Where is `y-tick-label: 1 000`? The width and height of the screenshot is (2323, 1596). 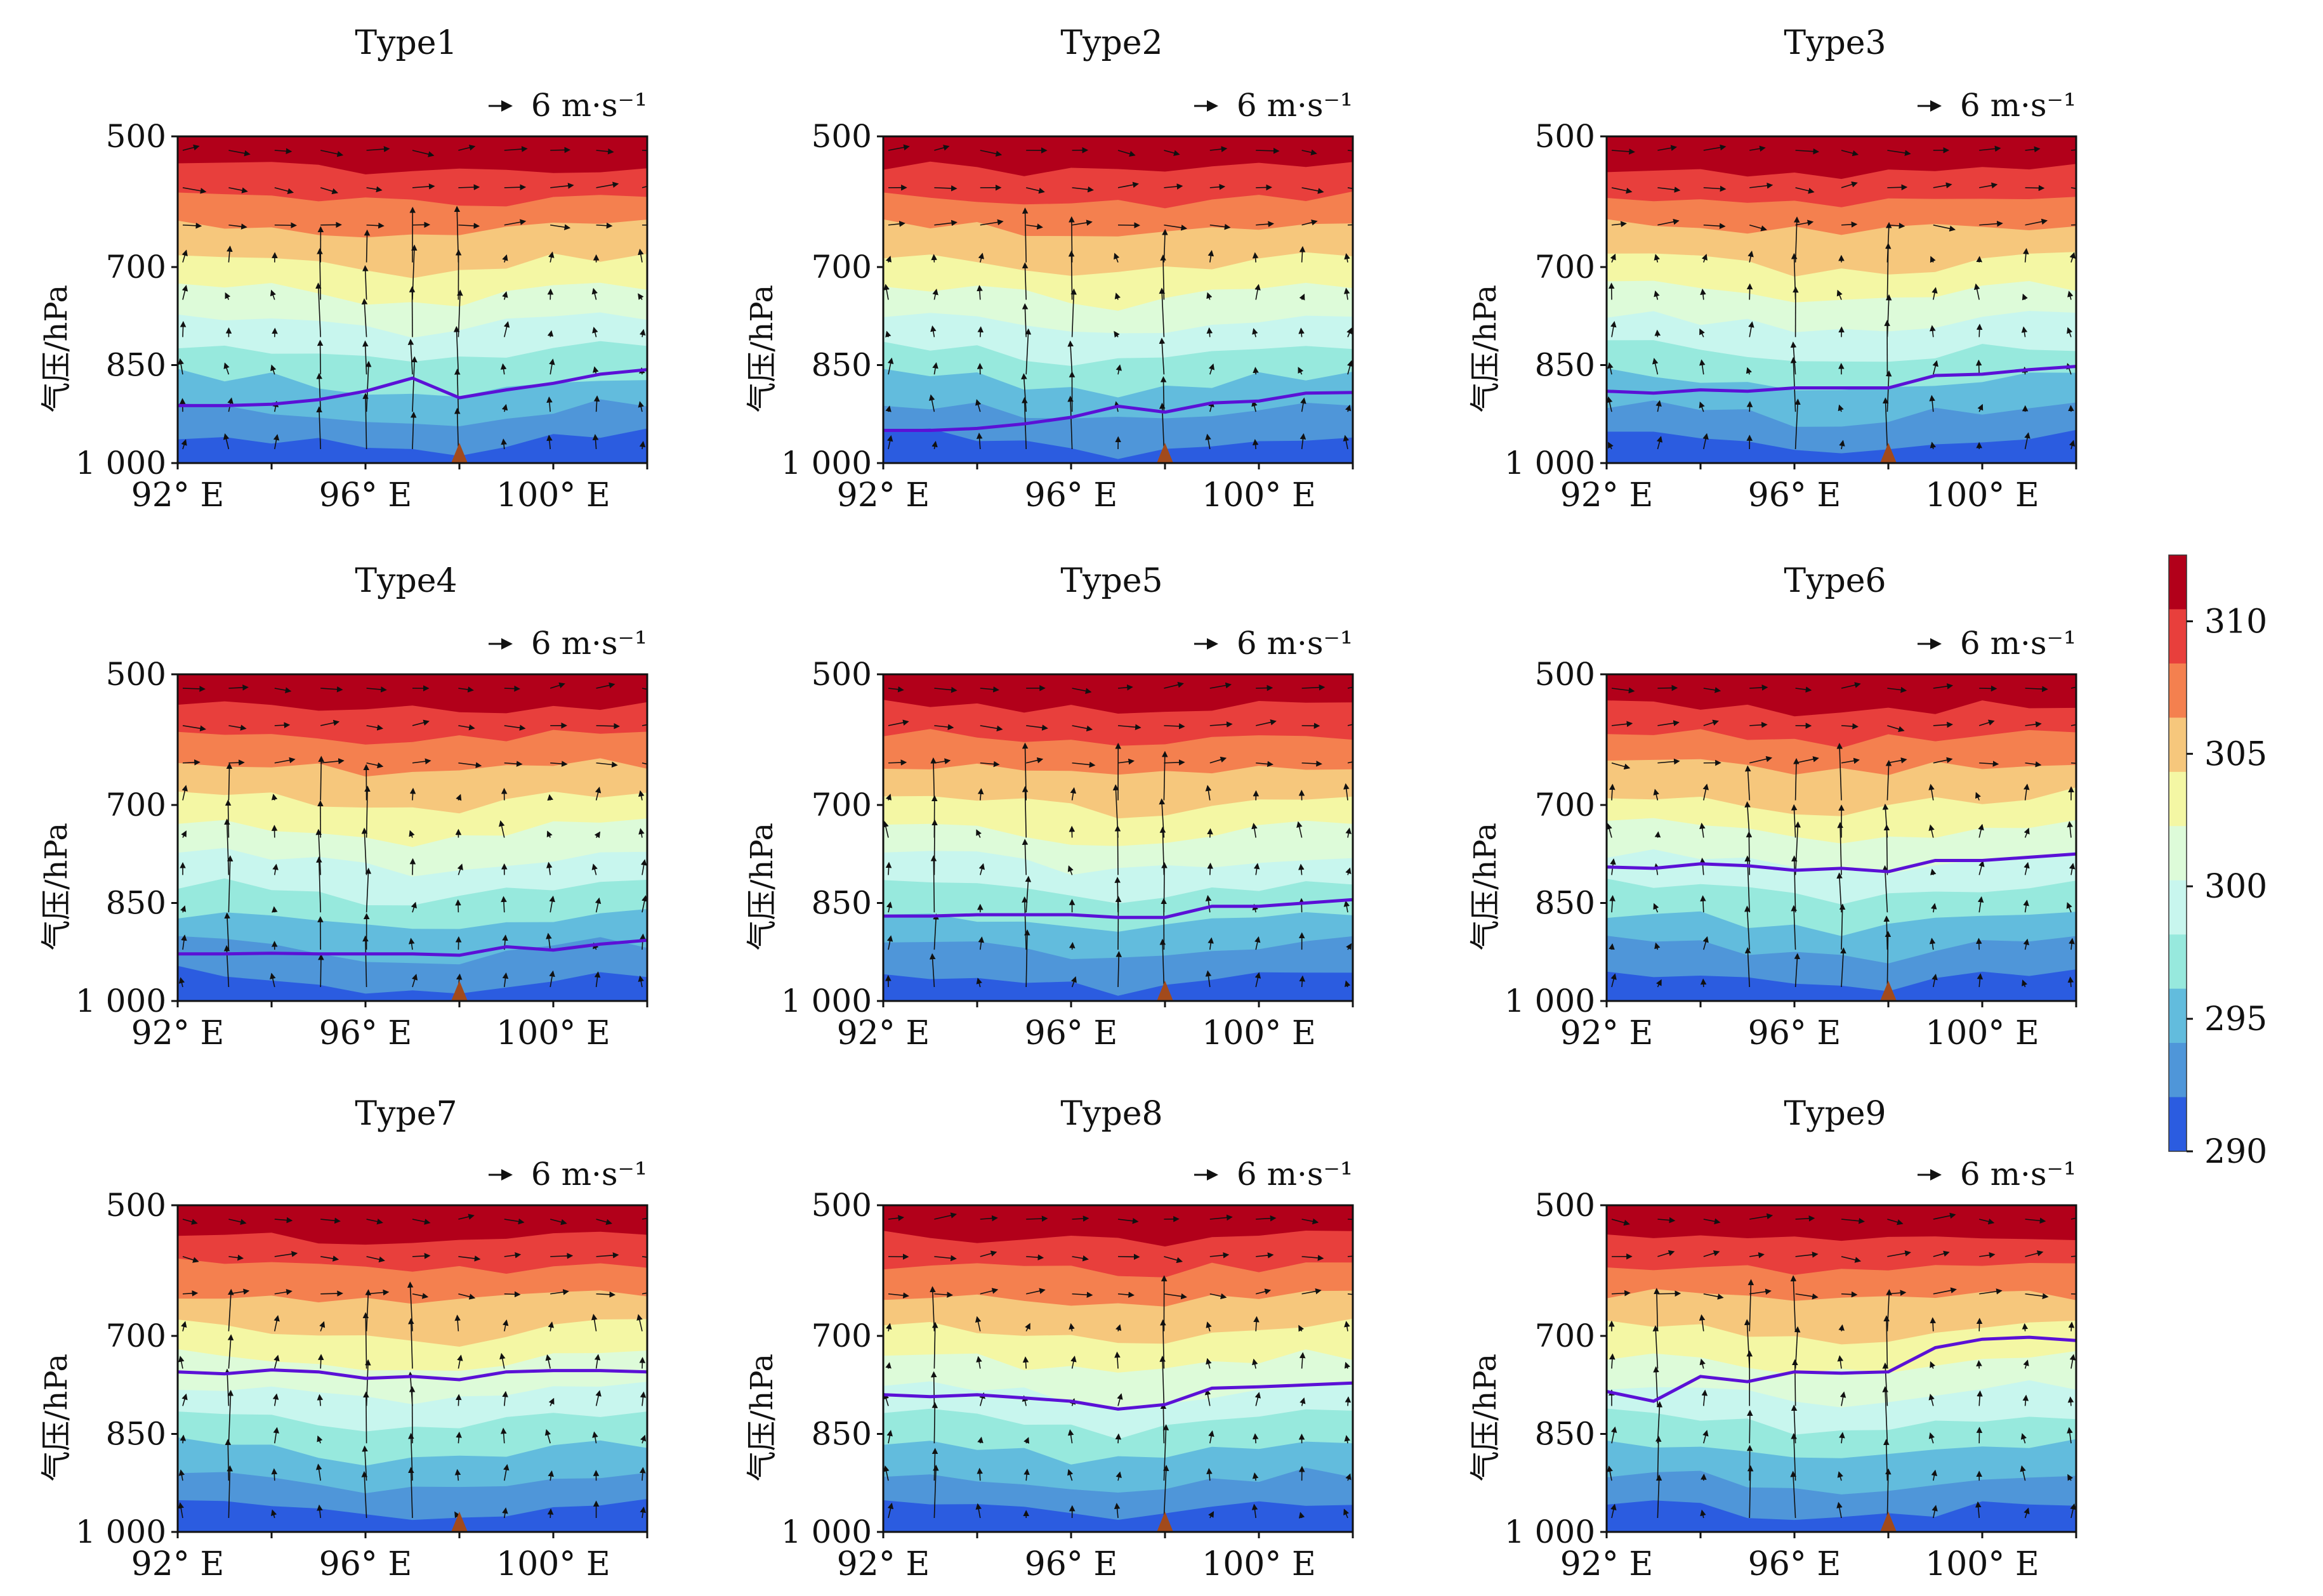 y-tick-label: 1 000 is located at coordinates (1549, 1532).